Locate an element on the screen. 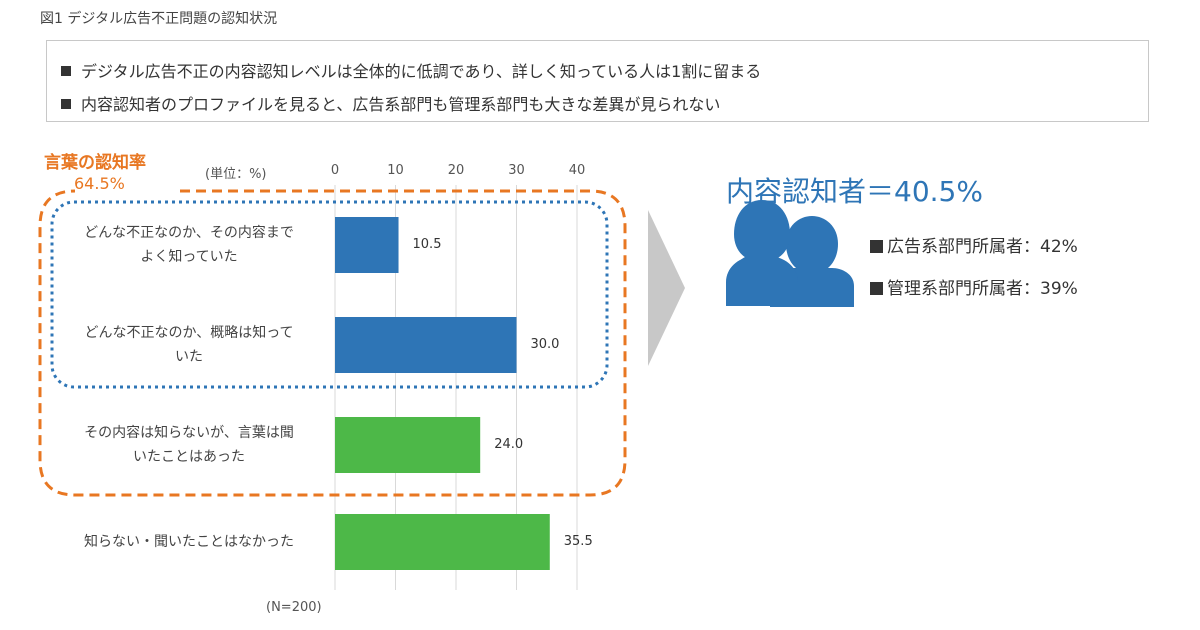 This screenshot has height=630, width=1200. x-tick-label: 10 is located at coordinates (395, 170).